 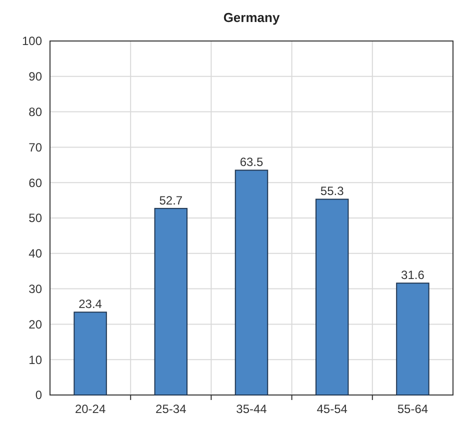 I want to click on x-tick-label: 25-34, so click(x=171, y=409).